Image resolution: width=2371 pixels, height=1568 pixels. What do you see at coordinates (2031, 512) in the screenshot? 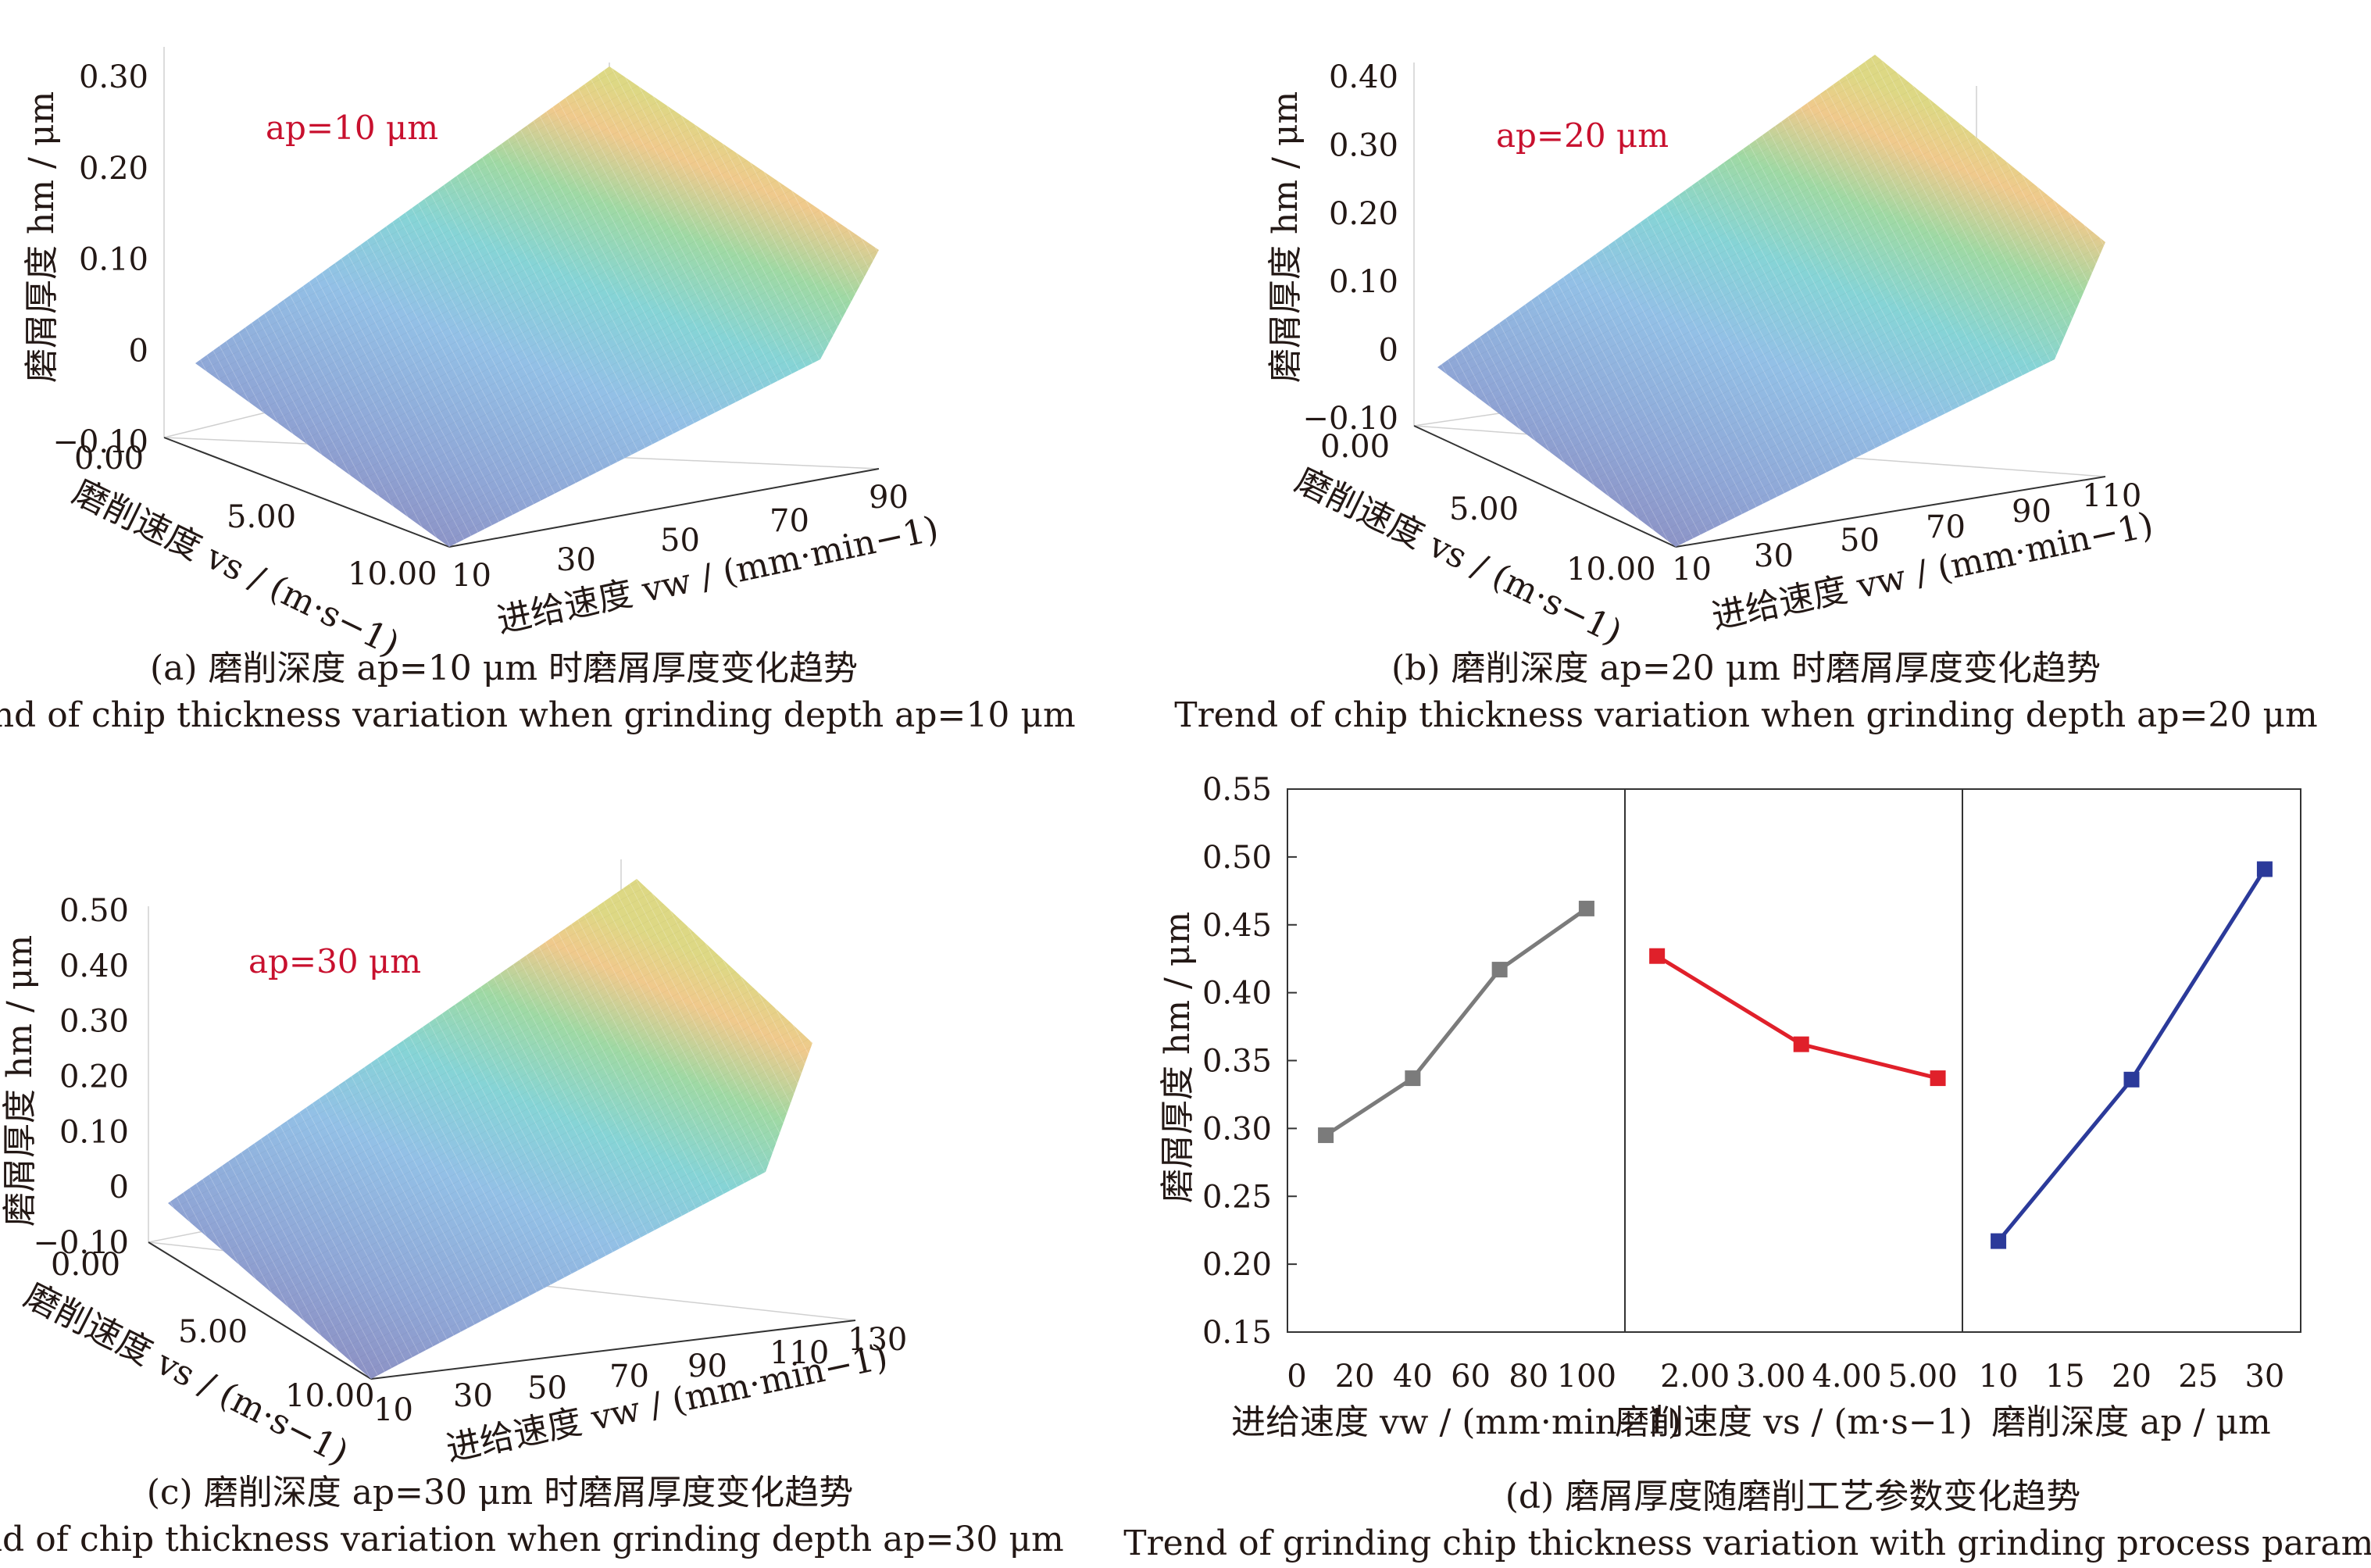
I see `panel-b-xtick-4: 90` at bounding box center [2031, 512].